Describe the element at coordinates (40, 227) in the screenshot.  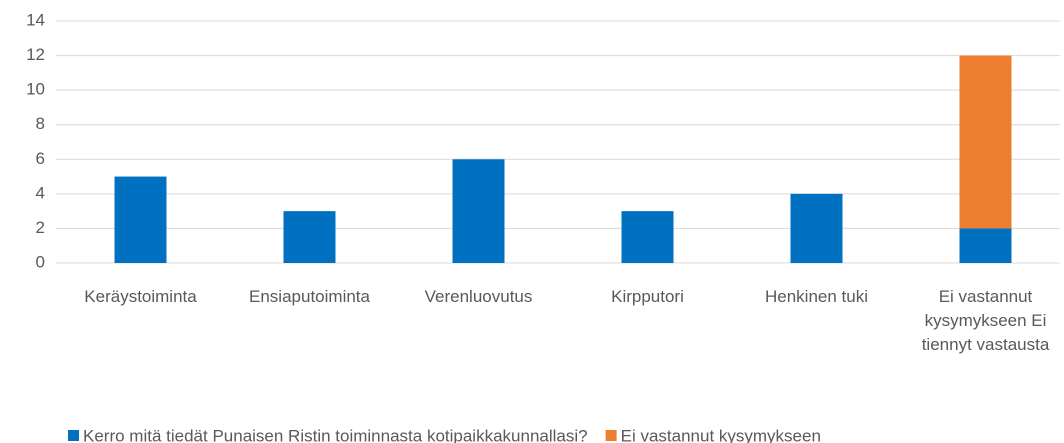
I see `y-tick-label: 2` at that location.